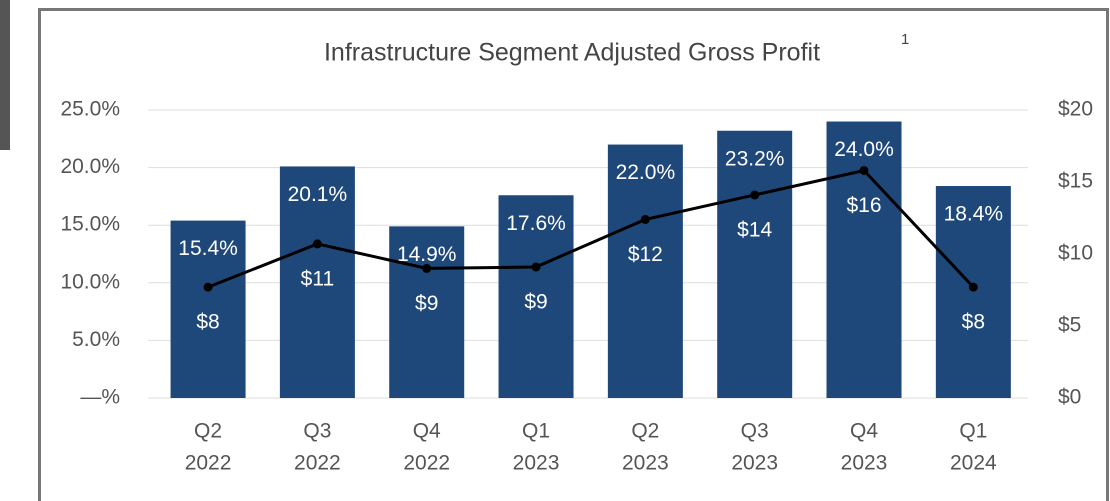 The image size is (1110, 501). Describe the element at coordinates (973, 463) in the screenshot. I see `x-tick-label: 2024` at that location.